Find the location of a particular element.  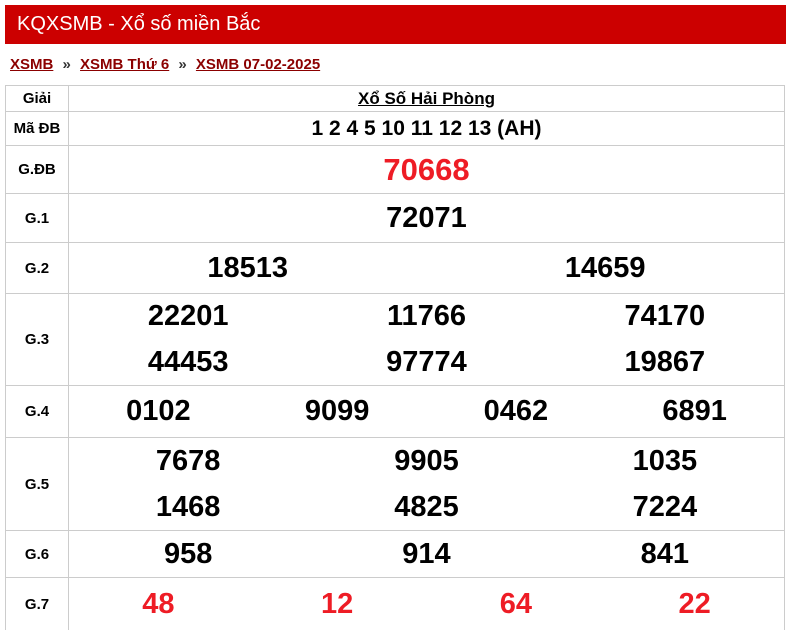

prize-label: Mã ĐB is located at coordinates (37, 128).